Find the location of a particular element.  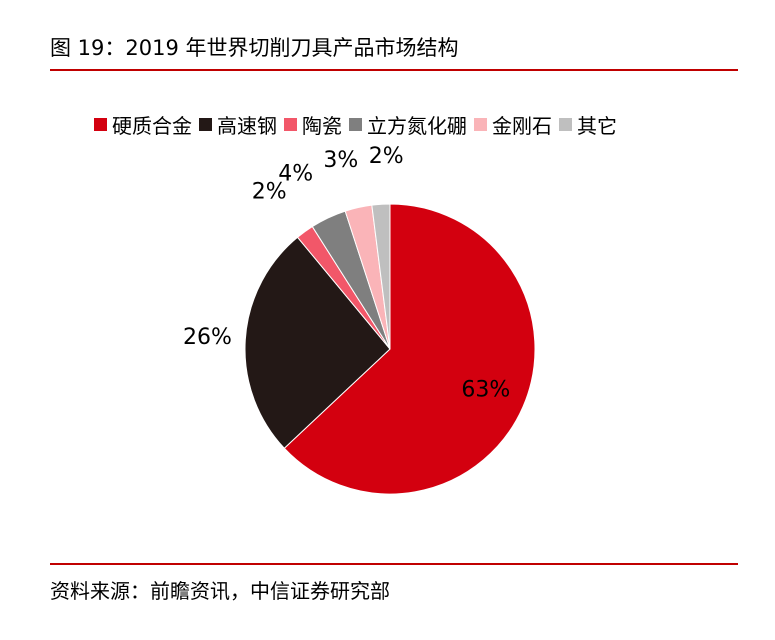

slice-value-label: 3% is located at coordinates (340, 160).